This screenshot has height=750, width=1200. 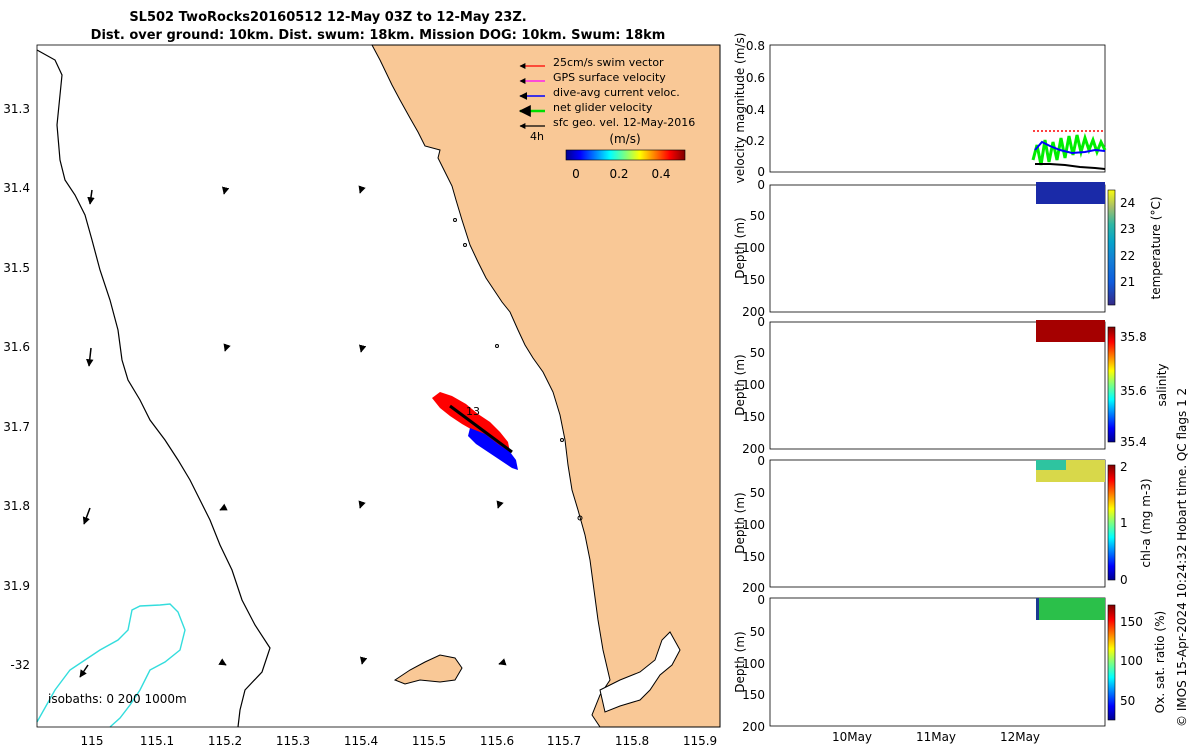 What do you see at coordinates (16, 387) in the screenshot?
I see `map-y-axis: 31.3 31.4 31.5 31.6 31.7 31.8 31.9 -32` at bounding box center [16, 387].